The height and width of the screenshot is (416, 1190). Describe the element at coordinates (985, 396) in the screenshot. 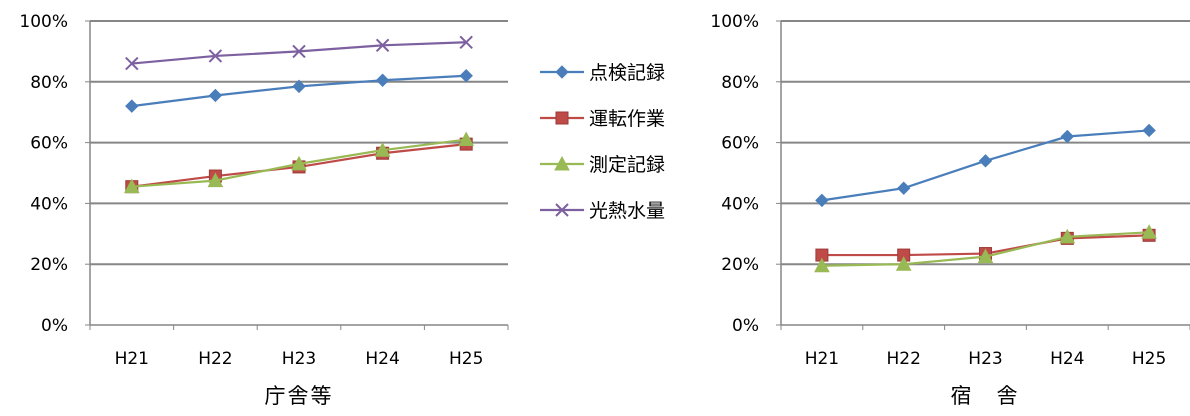

I see `x-axis-title: 宿 舎` at that location.